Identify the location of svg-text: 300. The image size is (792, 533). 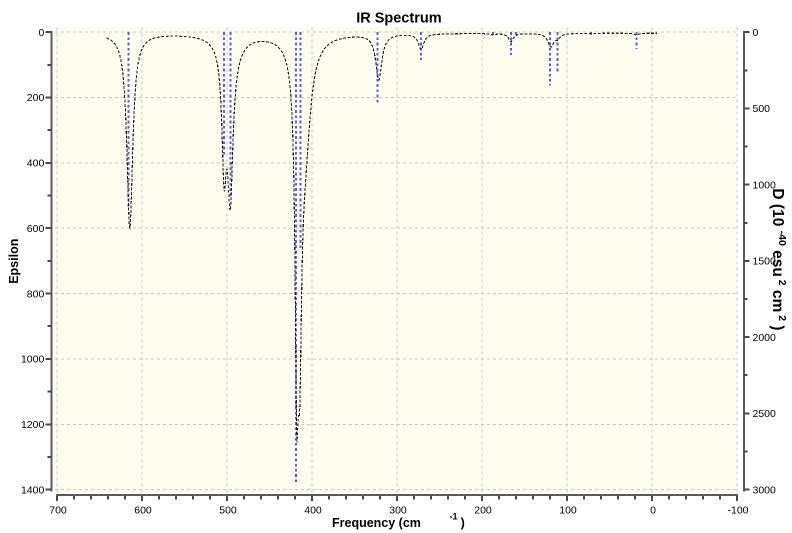
(398, 511).